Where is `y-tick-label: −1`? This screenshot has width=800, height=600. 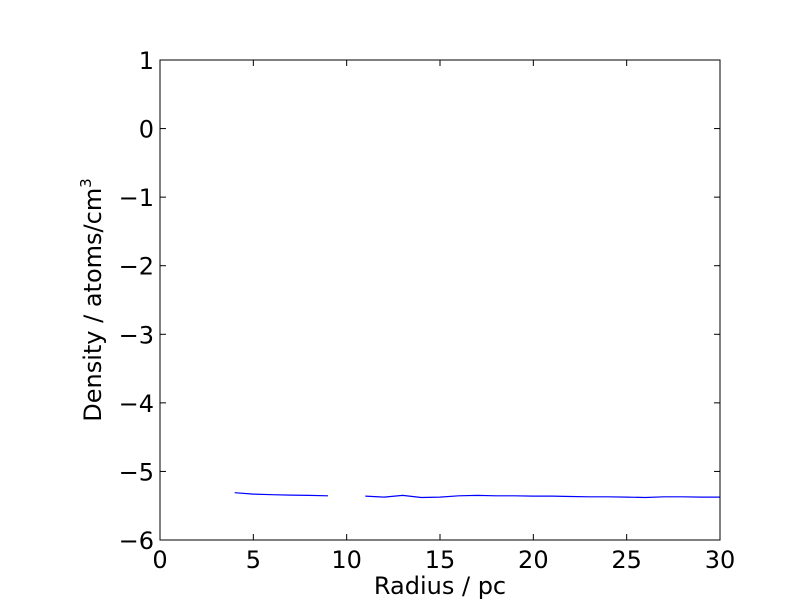 y-tick-label: −1 is located at coordinates (136, 198).